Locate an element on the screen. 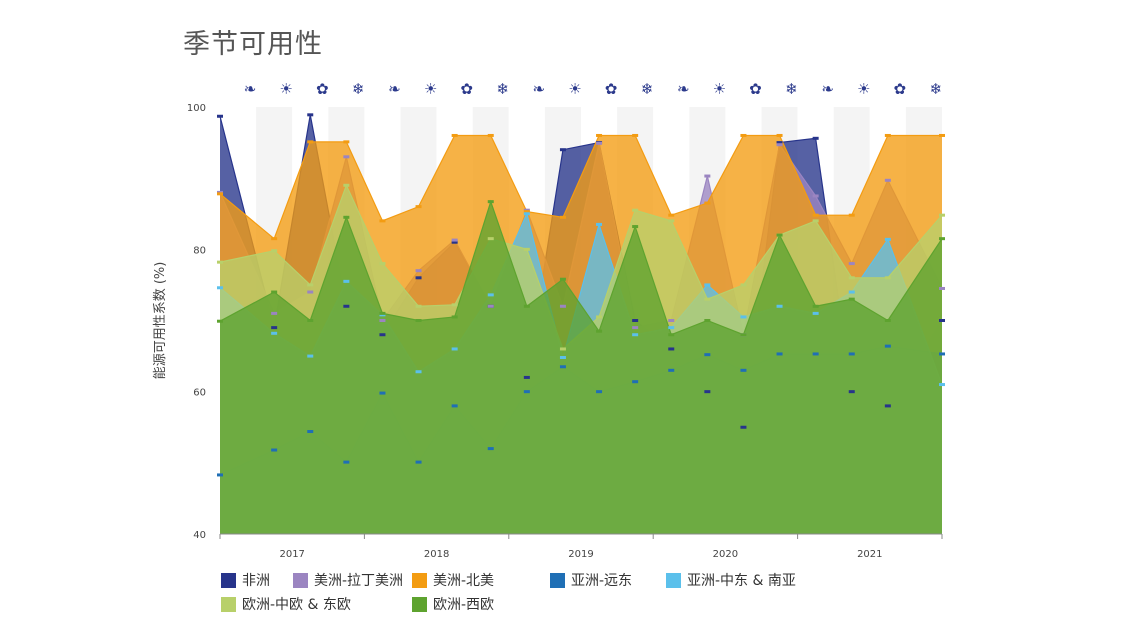 This screenshot has width=1140, height=640. legend-item: 美洲-拉丁美洲 is located at coordinates (348, 580).